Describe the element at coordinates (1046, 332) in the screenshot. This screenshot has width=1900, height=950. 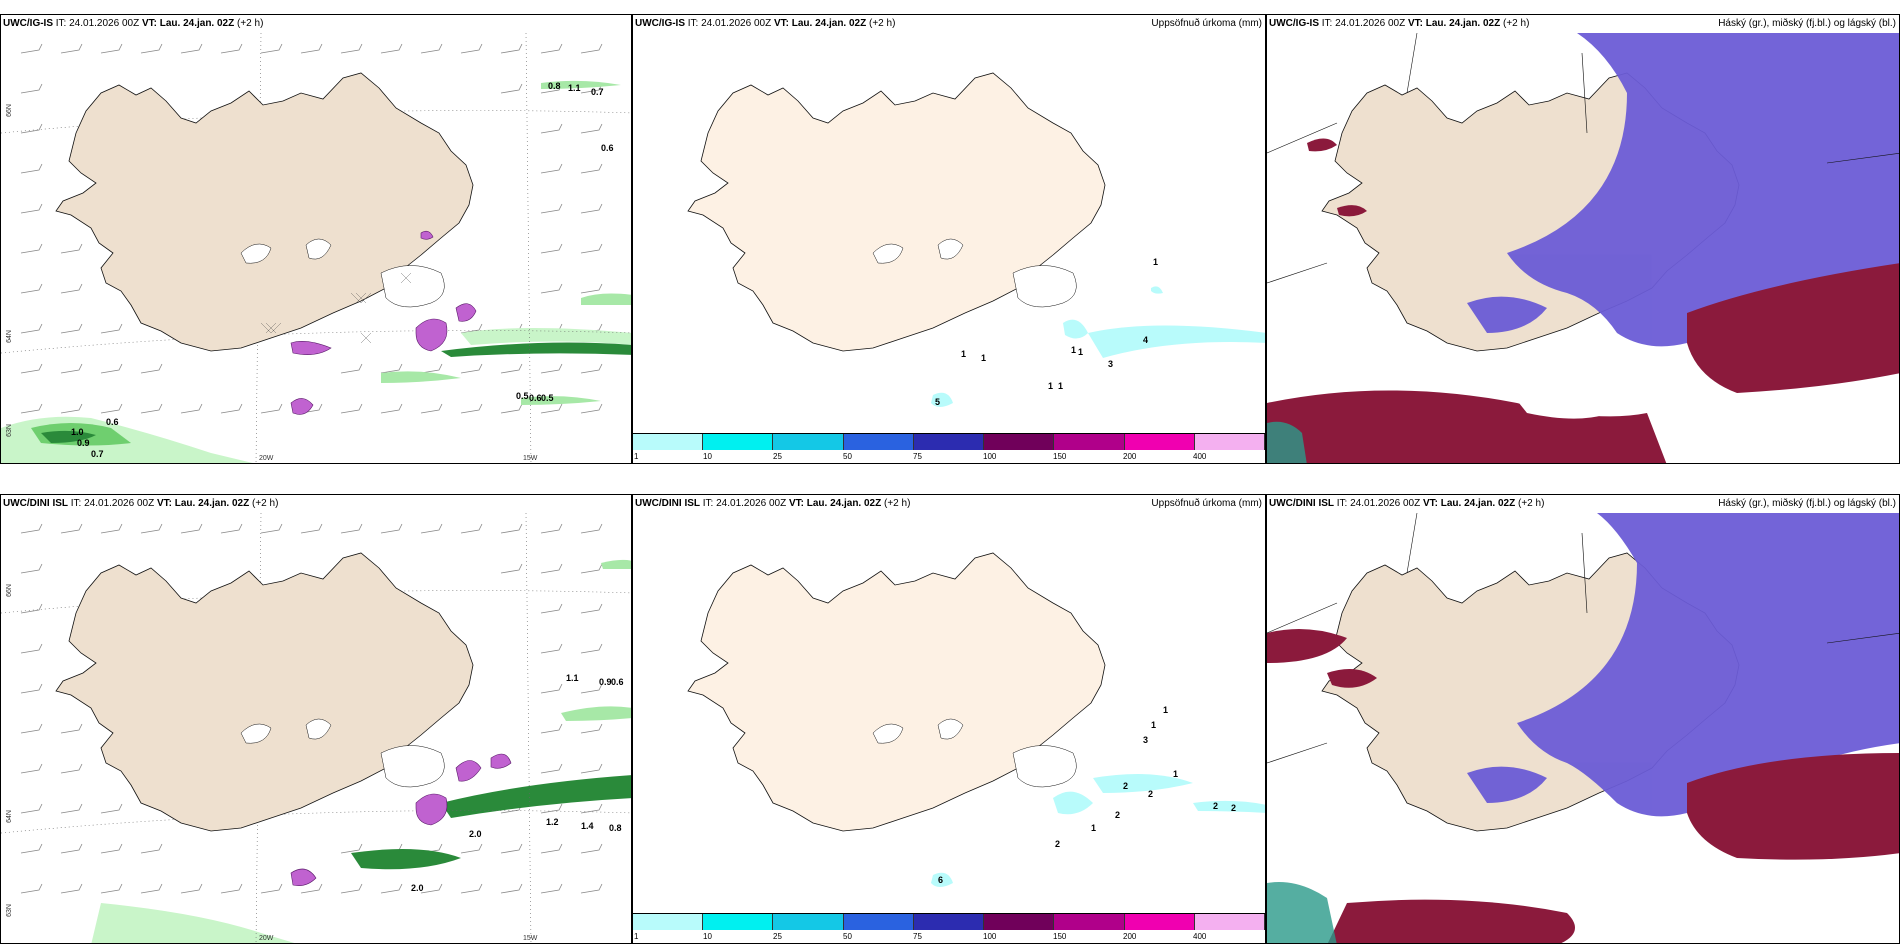
I see `precip-values: 1 1 1 1 3 4 1 1 5 1` at that location.